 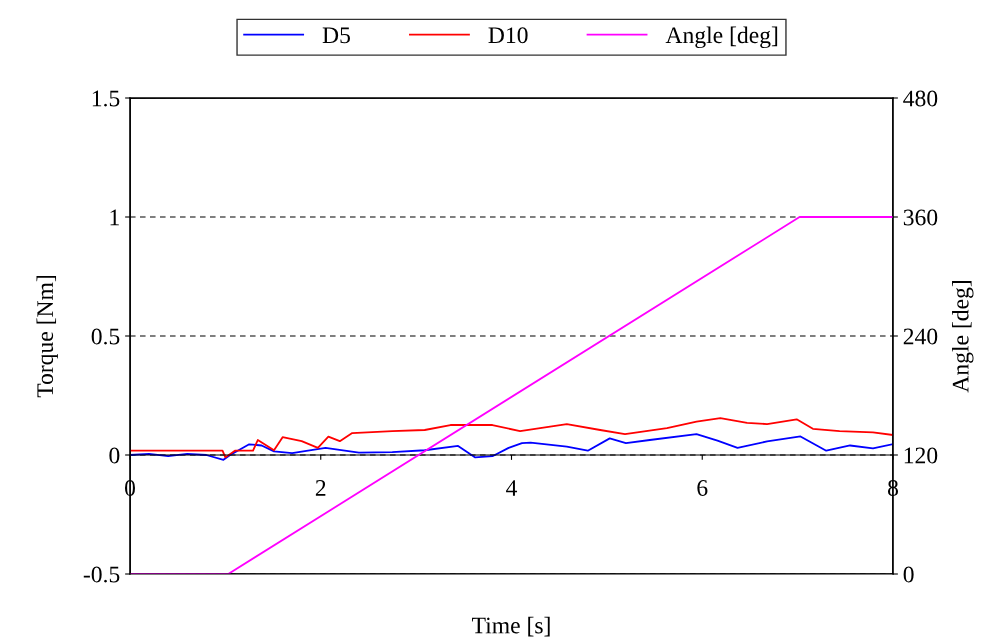 What do you see at coordinates (920, 217) in the screenshot?
I see `y2-tick-label: 360` at bounding box center [920, 217].